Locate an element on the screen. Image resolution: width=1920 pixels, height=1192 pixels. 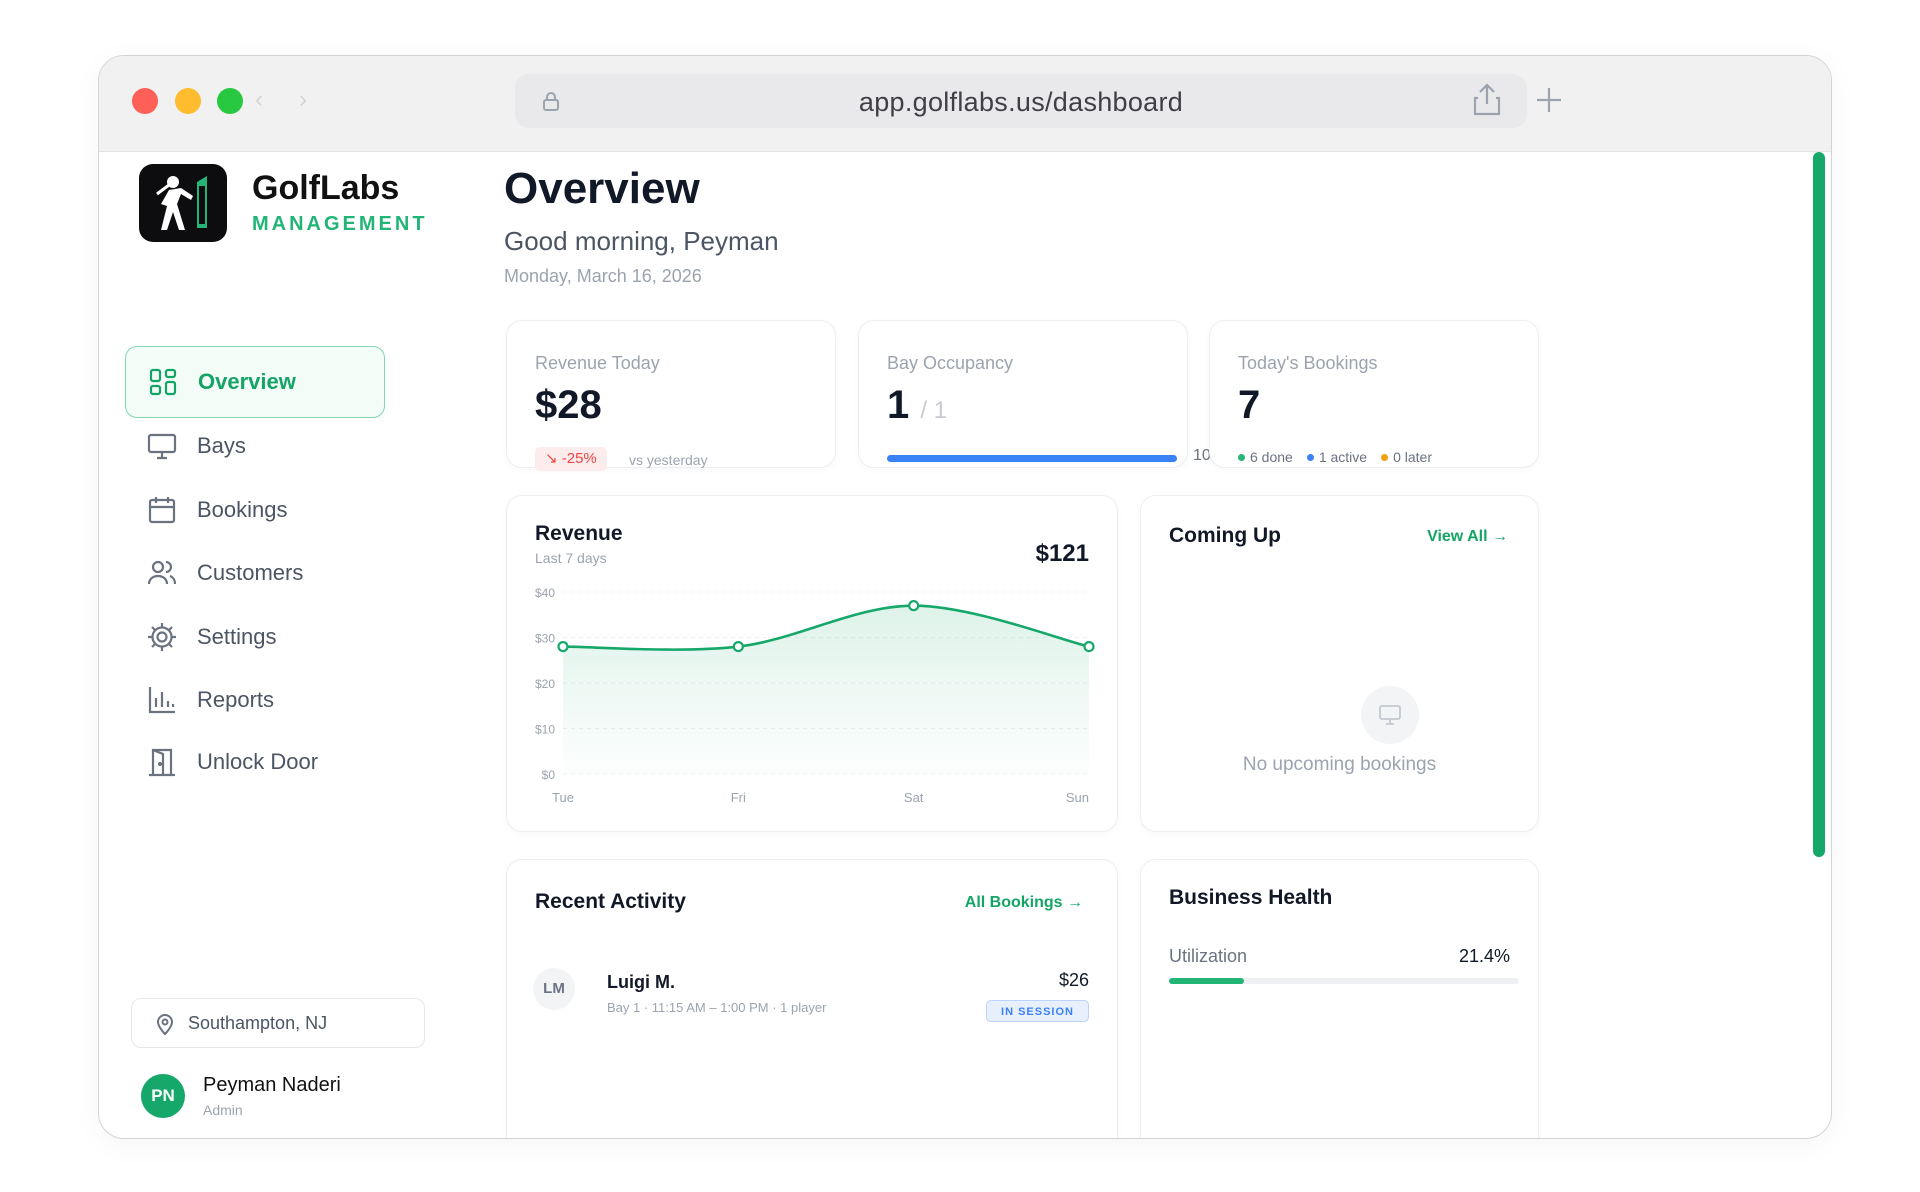
sidebar-item-overview: Overview is located at coordinates (255, 382).